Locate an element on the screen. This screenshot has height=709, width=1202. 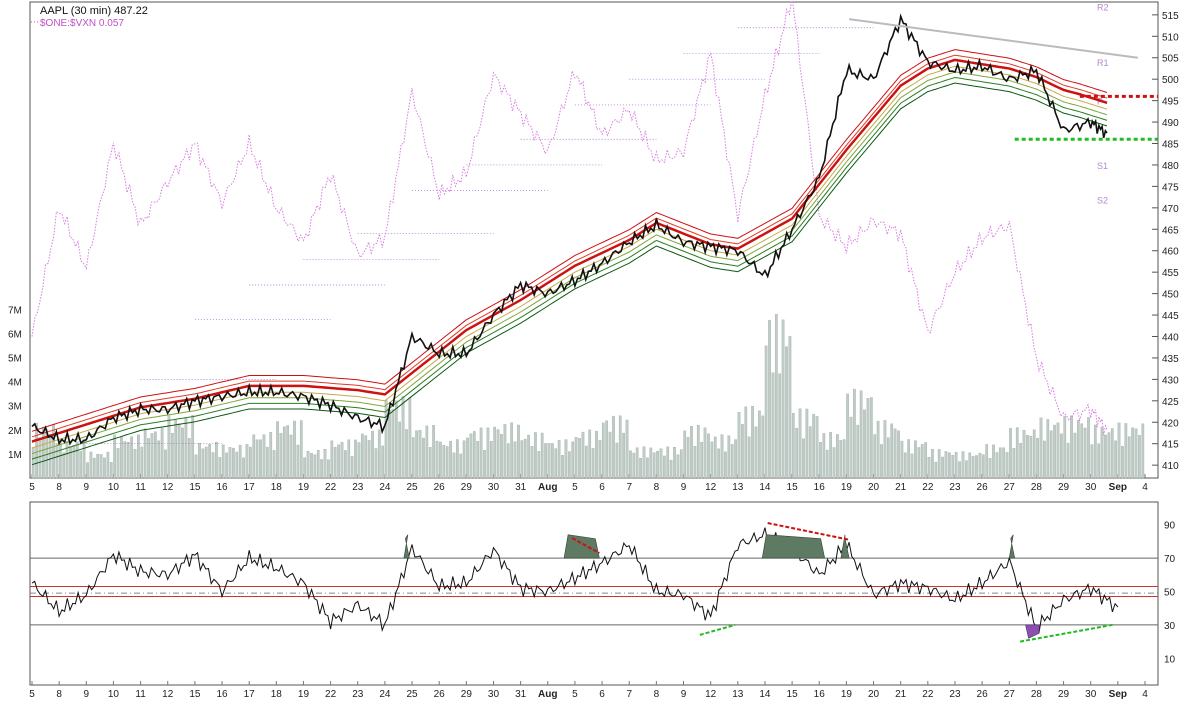
oscillator-x-axis-label: 16 is located at coordinates (222, 694).